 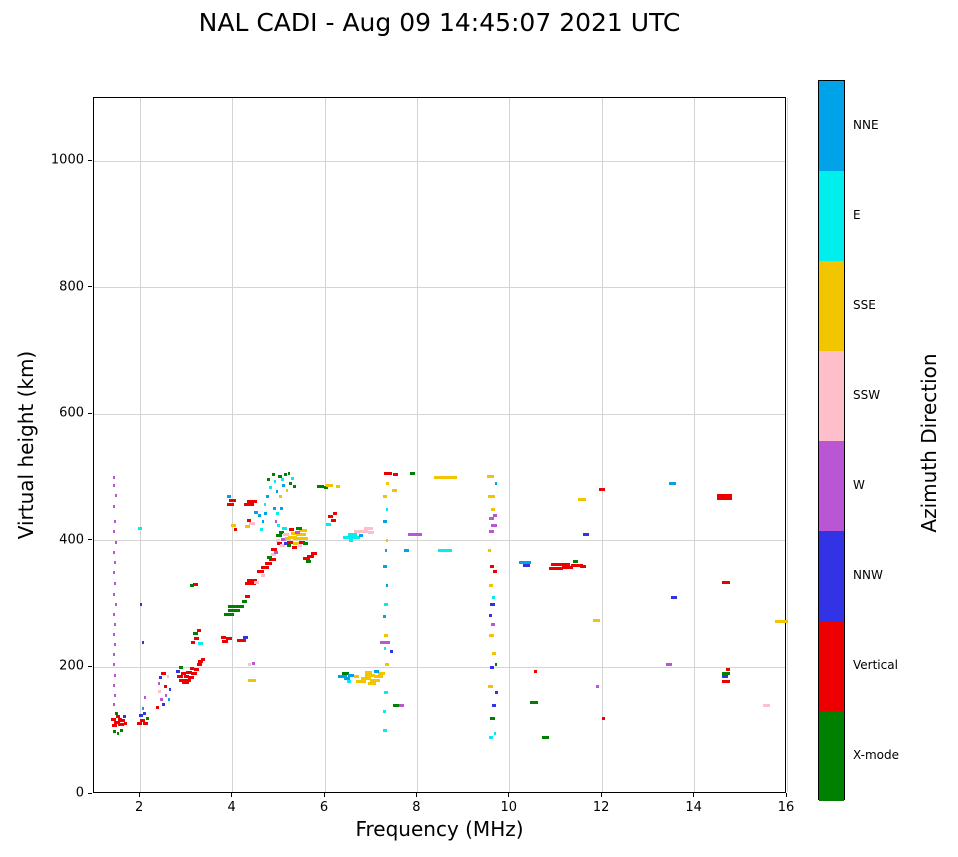 What do you see at coordinates (324, 807) in the screenshot?
I see `x-tick-label: 6` at bounding box center [324, 807].